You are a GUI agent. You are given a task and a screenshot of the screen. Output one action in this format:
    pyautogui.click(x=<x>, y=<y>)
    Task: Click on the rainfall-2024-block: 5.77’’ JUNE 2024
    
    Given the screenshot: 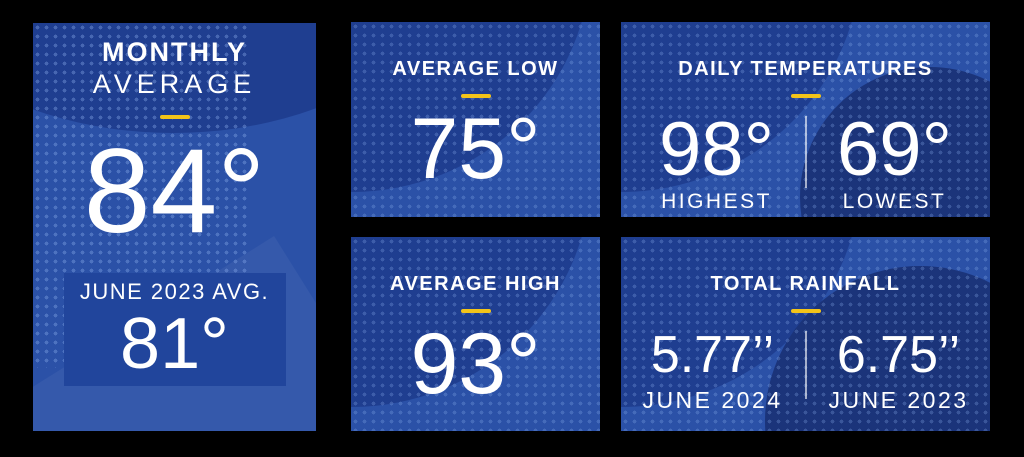 What is the action you would take?
    pyautogui.click(x=713, y=371)
    